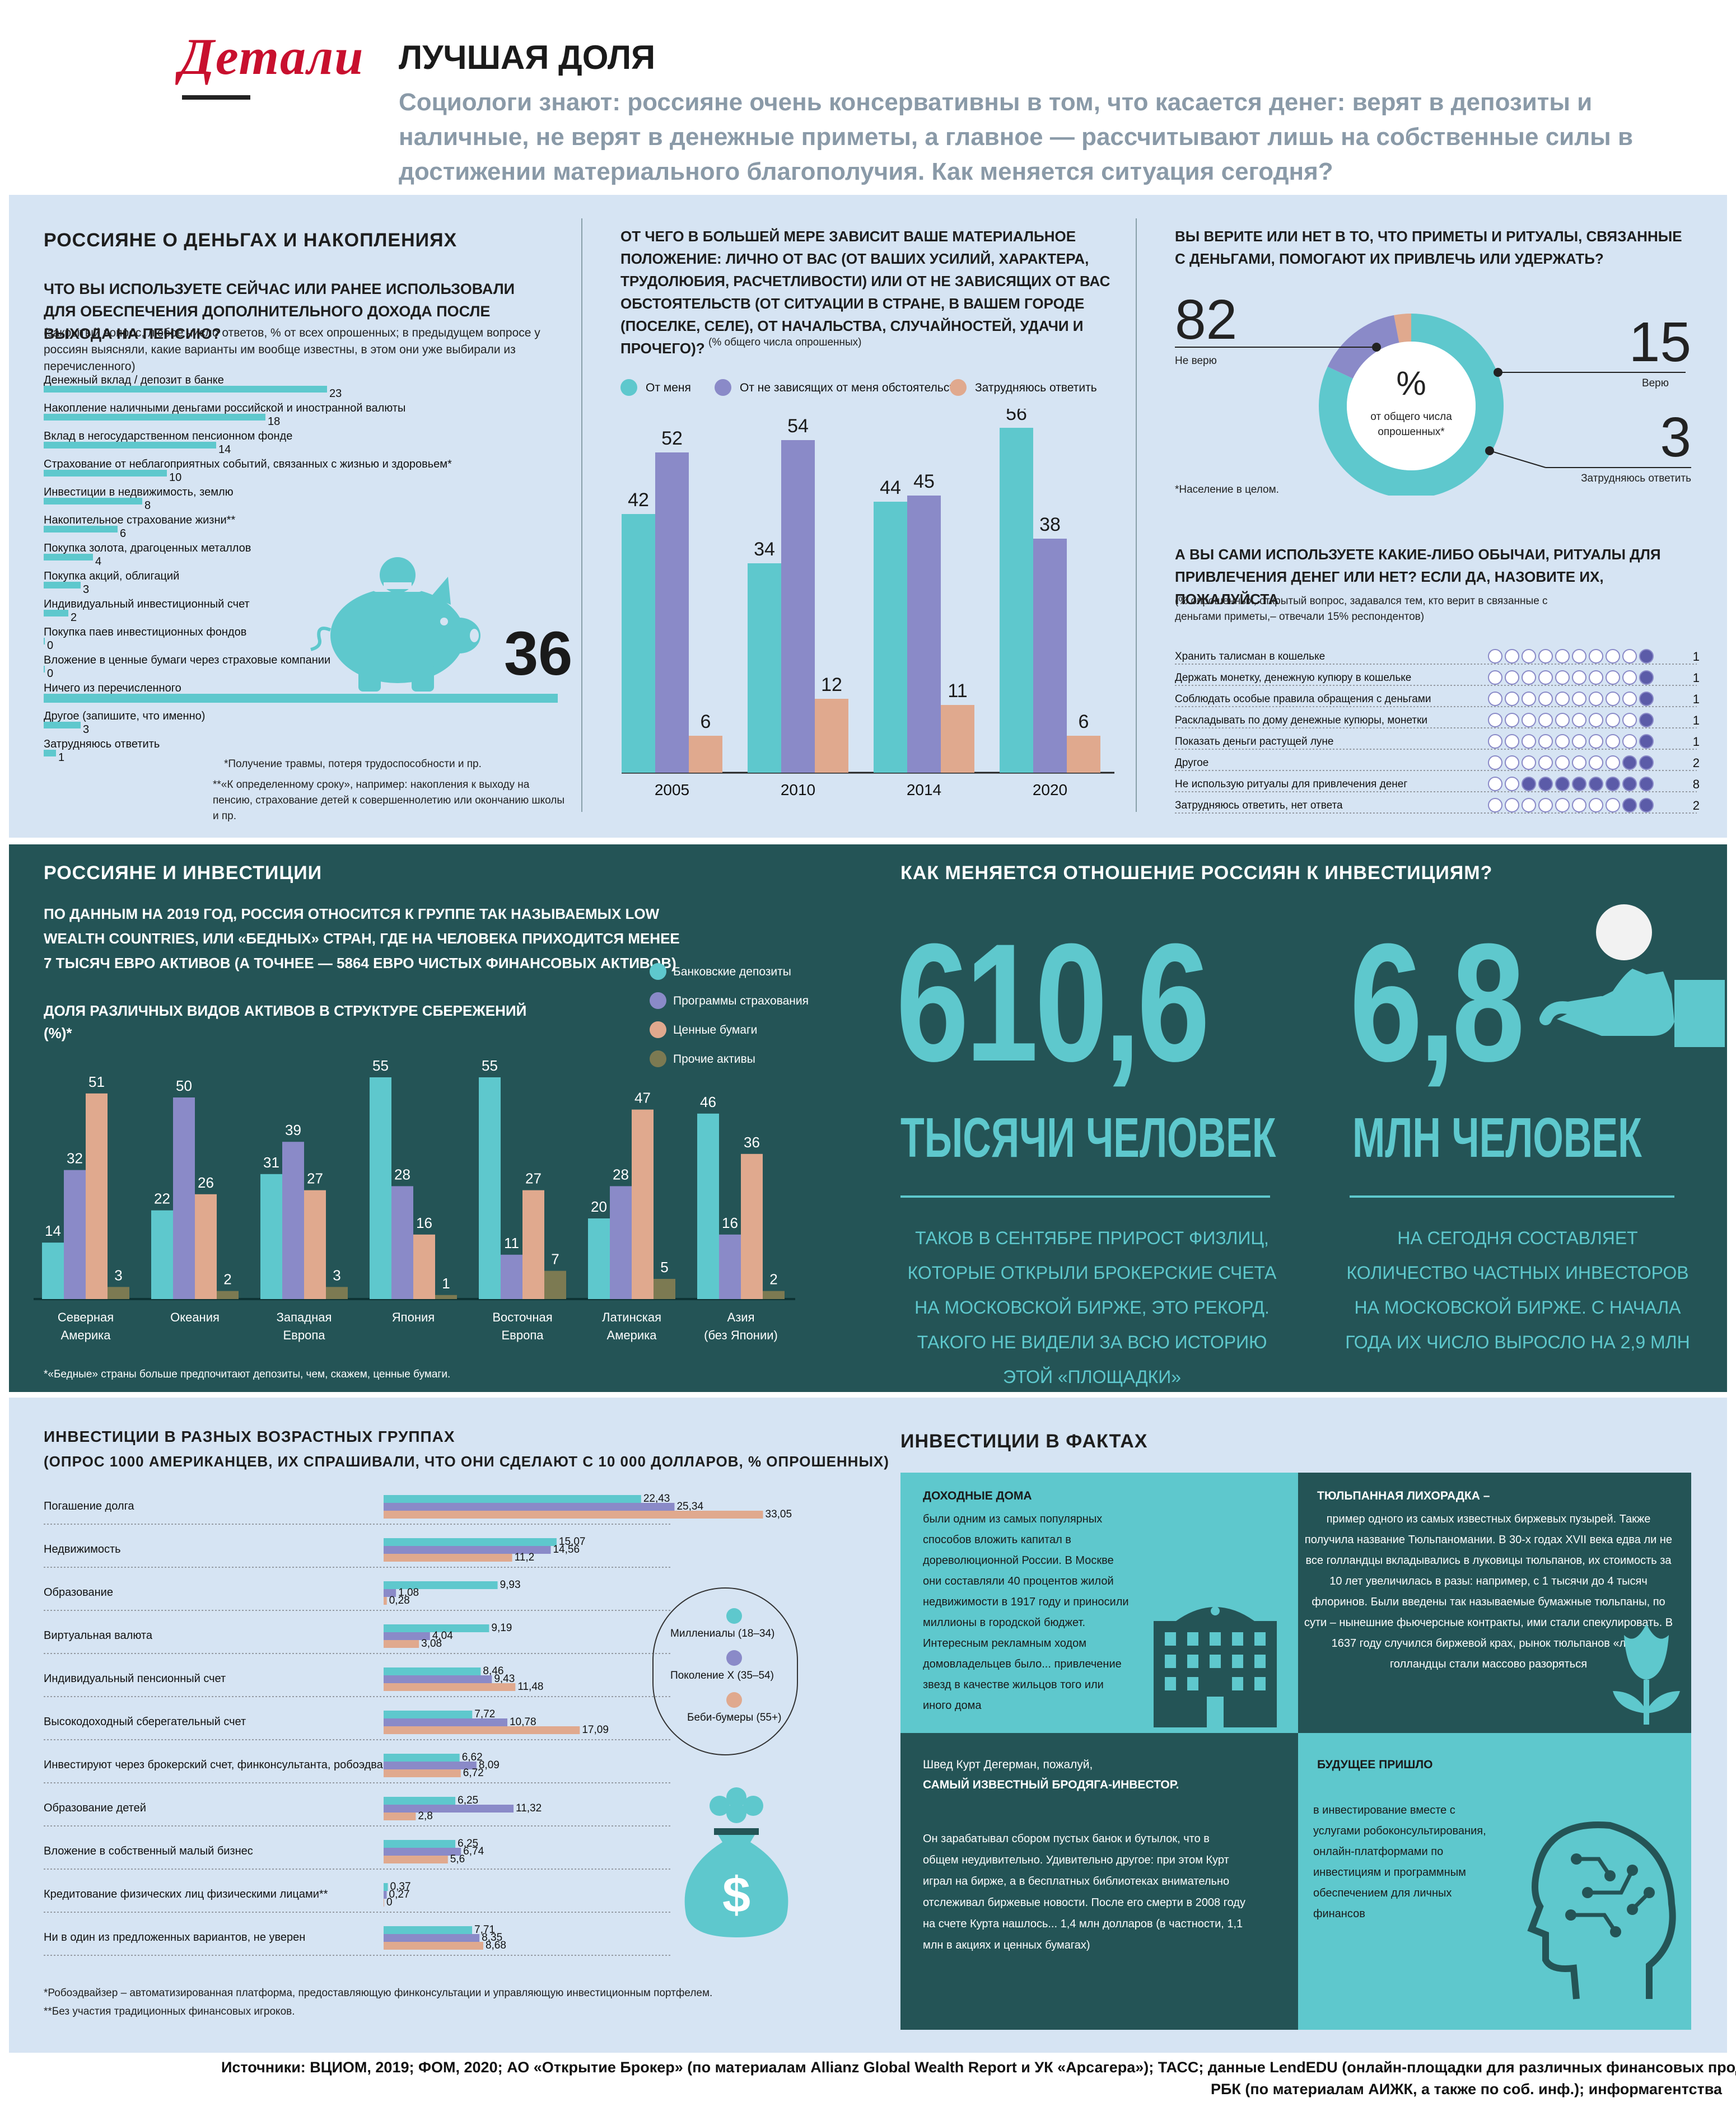 The image size is (1736, 2102). I want to click on dot-row-label: Затрудняюсь ответить, нет ответа, so click(1259, 806).